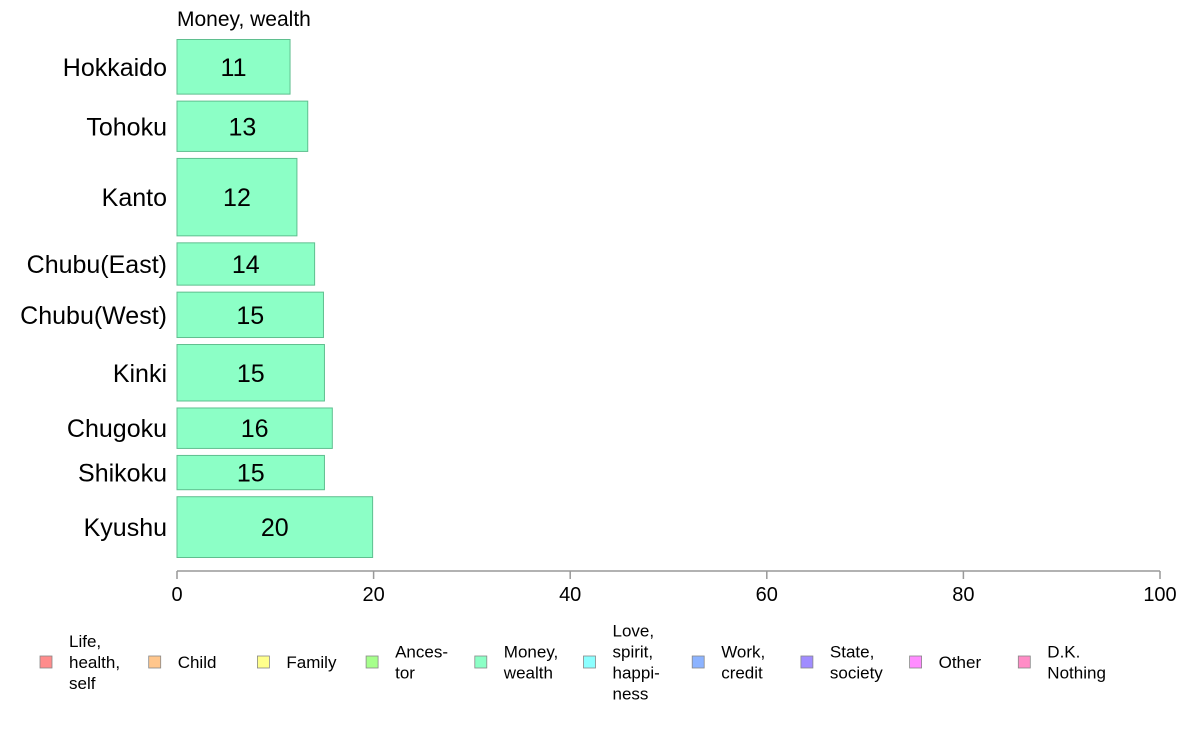 The image size is (1188, 736). I want to click on bar-tohoku, so click(242, 126).